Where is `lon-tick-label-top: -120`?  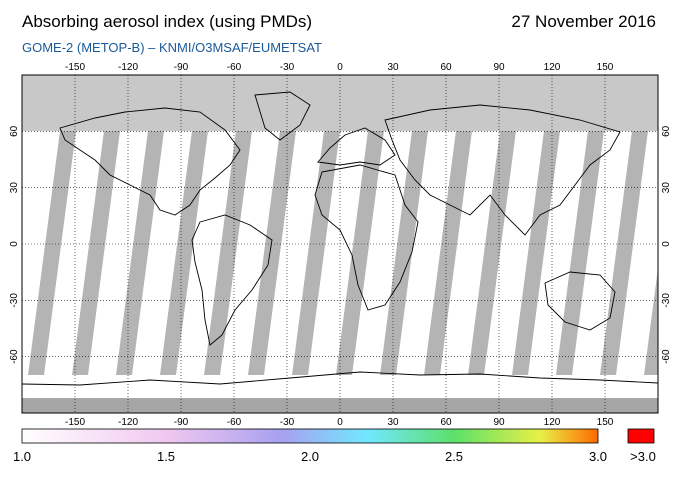
lon-tick-label-top: -120 is located at coordinates (128, 67).